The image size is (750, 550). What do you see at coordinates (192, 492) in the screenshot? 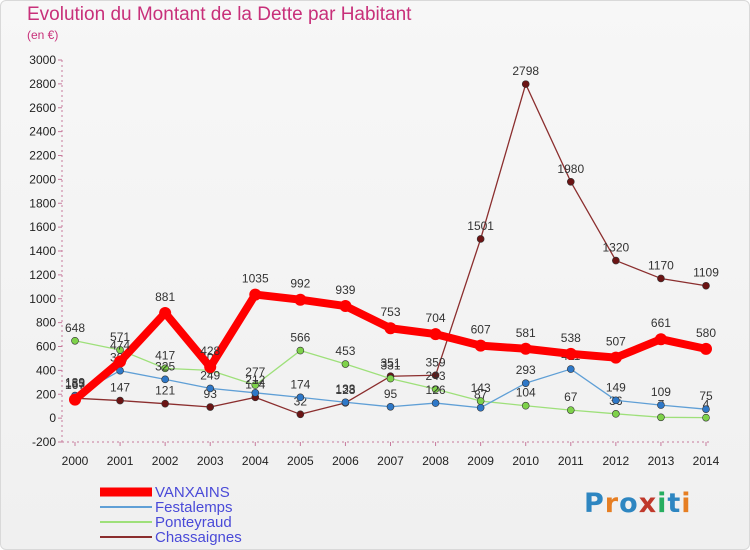
I see `legend-label: VANXAINS` at bounding box center [192, 492].